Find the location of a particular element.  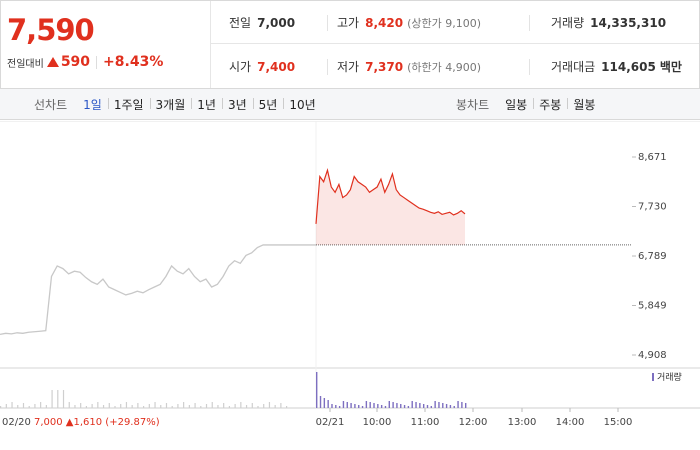

volume-value: 14,335,310 is located at coordinates (628, 22).